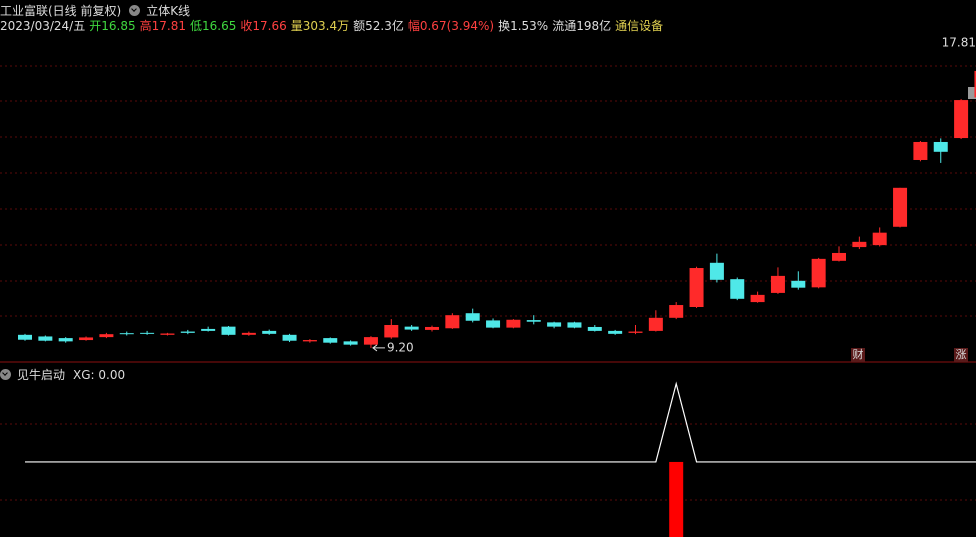 Image resolution: width=976 pixels, height=537 pixels. I want to click on date: 2023/03/24/五, so click(43, 26).